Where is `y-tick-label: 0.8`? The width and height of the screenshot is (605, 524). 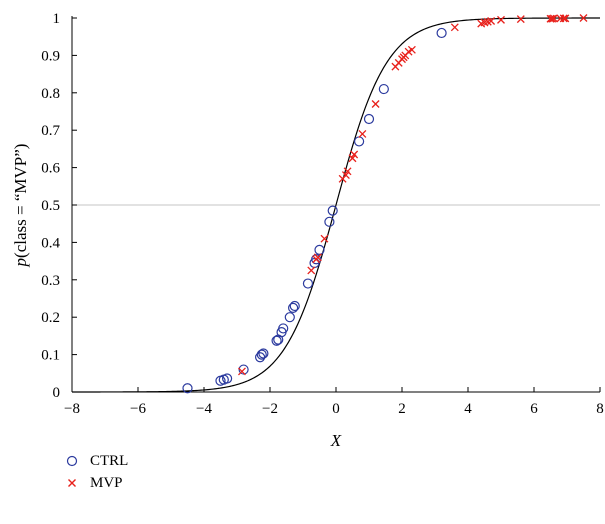 y-tick-label: 0.8 is located at coordinates (50, 94).